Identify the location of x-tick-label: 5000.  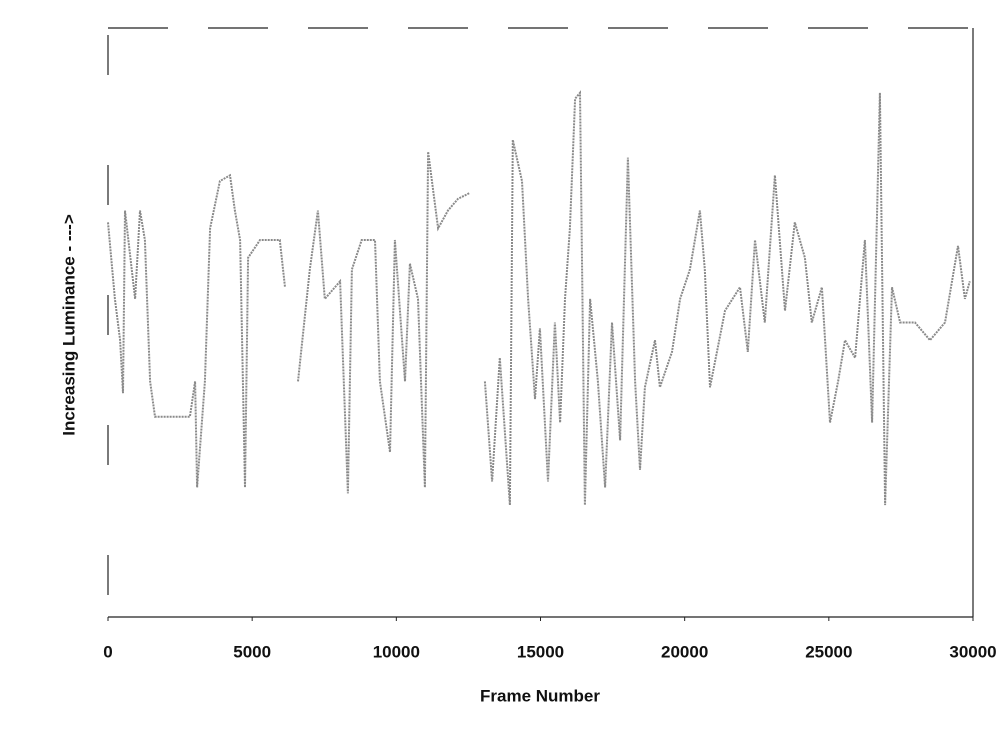
(252, 651).